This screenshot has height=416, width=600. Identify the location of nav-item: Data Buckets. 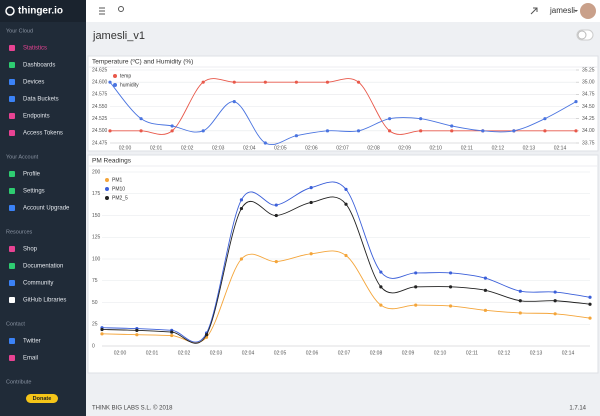
(41, 100).